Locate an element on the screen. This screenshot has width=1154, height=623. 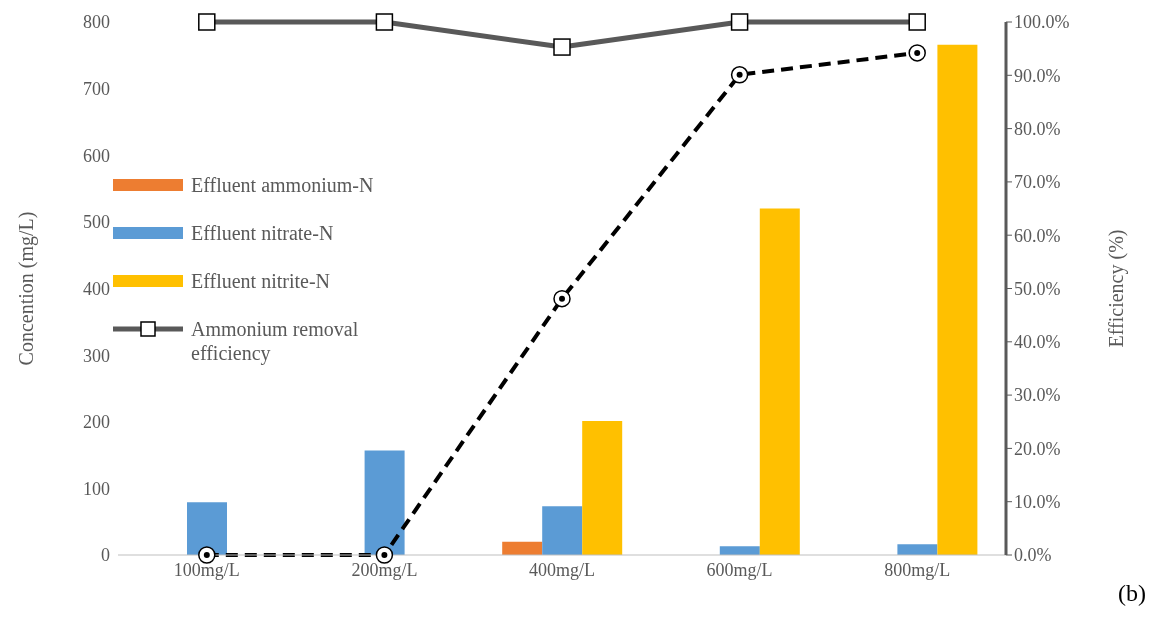
y2-tick-label: 50.0% is located at coordinates (1037, 288).